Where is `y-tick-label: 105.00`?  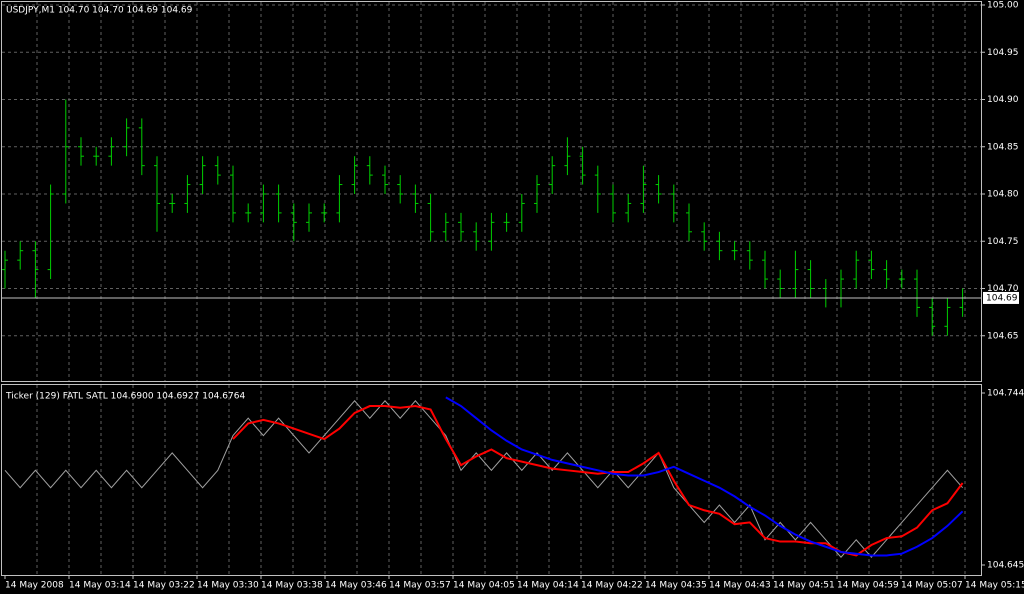 y-tick-label: 105.00 is located at coordinates (1003, 6).